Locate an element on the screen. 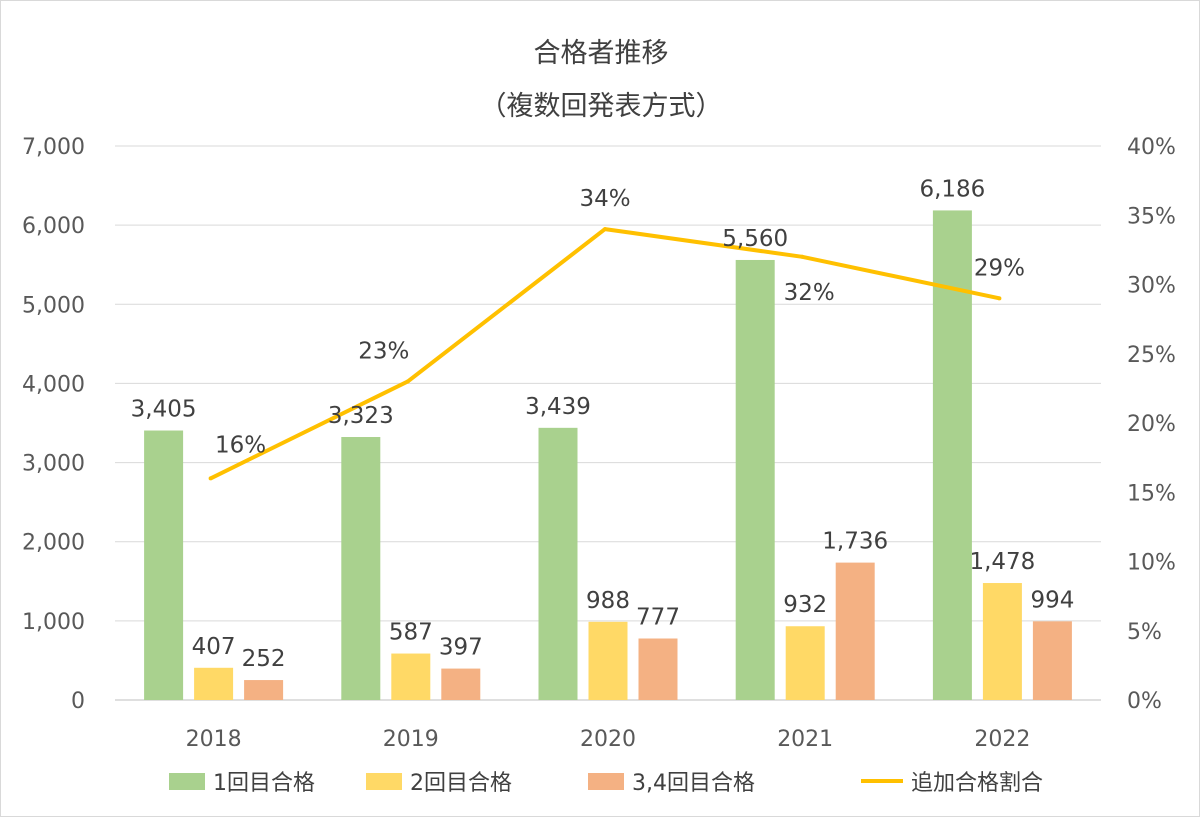  bar-data-label: 3,439 is located at coordinates (558, 407).